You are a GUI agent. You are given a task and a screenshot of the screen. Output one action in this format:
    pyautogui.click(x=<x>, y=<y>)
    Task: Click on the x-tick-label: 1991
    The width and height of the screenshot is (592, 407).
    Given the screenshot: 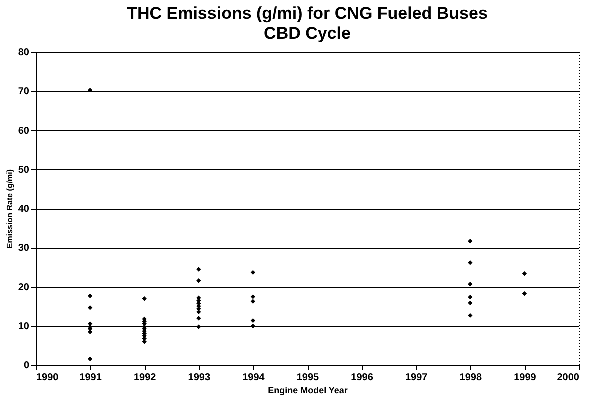 What is the action you would take?
    pyautogui.click(x=91, y=378)
    